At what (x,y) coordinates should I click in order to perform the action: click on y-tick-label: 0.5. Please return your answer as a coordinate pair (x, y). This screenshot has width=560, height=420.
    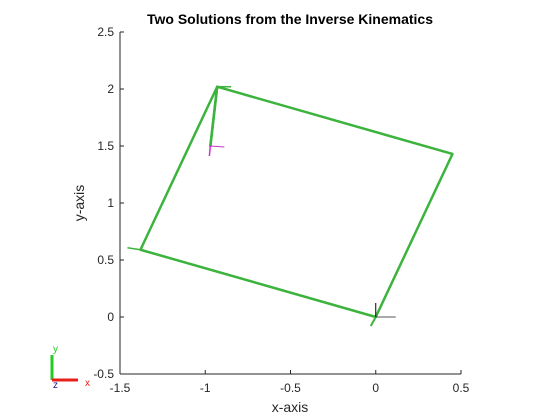
    Looking at the image, I should click on (105, 260).